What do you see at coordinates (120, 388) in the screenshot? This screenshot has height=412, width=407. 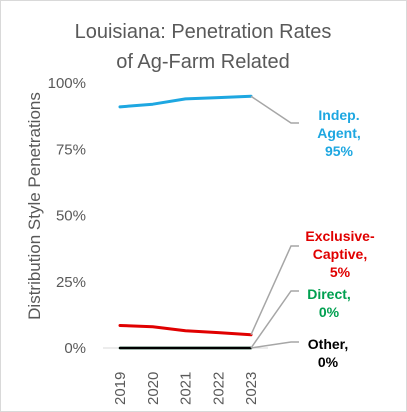 I see `x-tick-label: 2019` at bounding box center [120, 388].